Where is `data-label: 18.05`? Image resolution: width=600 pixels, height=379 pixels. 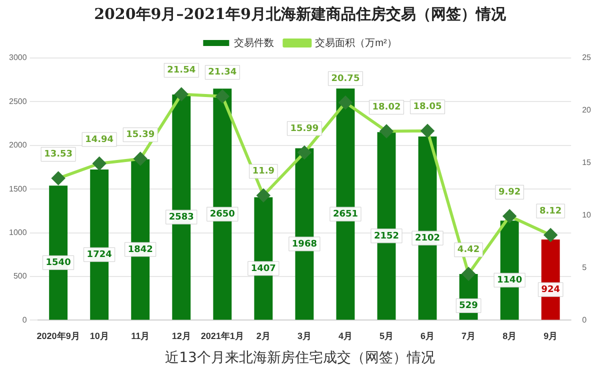
data-label: 18.05 is located at coordinates (427, 107).